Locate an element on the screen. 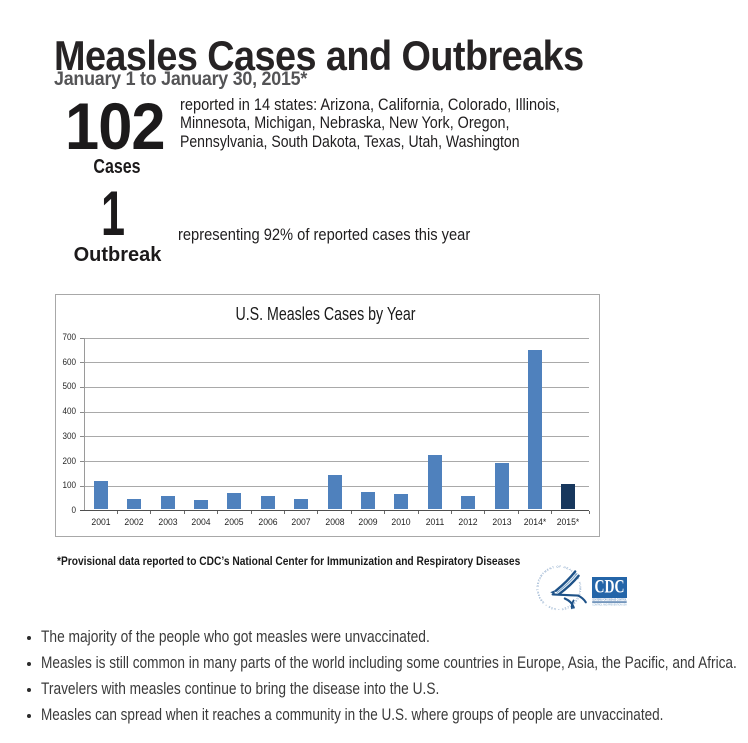  svg-text: CDC is located at coordinates (610, 587).